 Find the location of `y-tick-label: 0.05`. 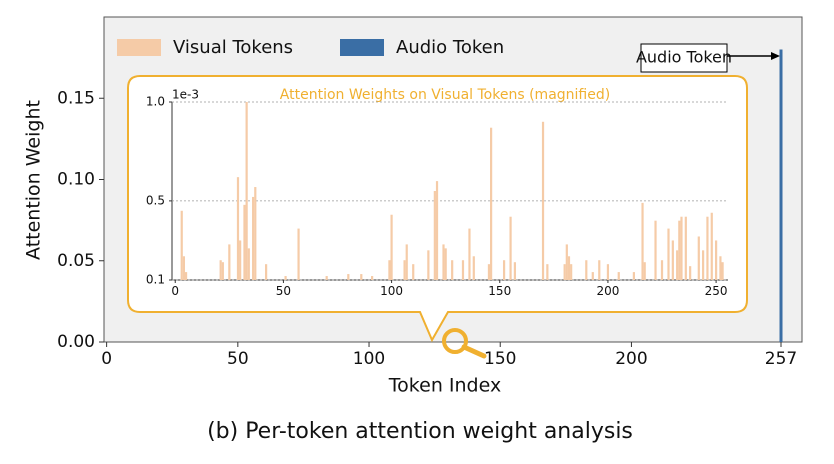

y-tick-label: 0.05 is located at coordinates (76, 261).